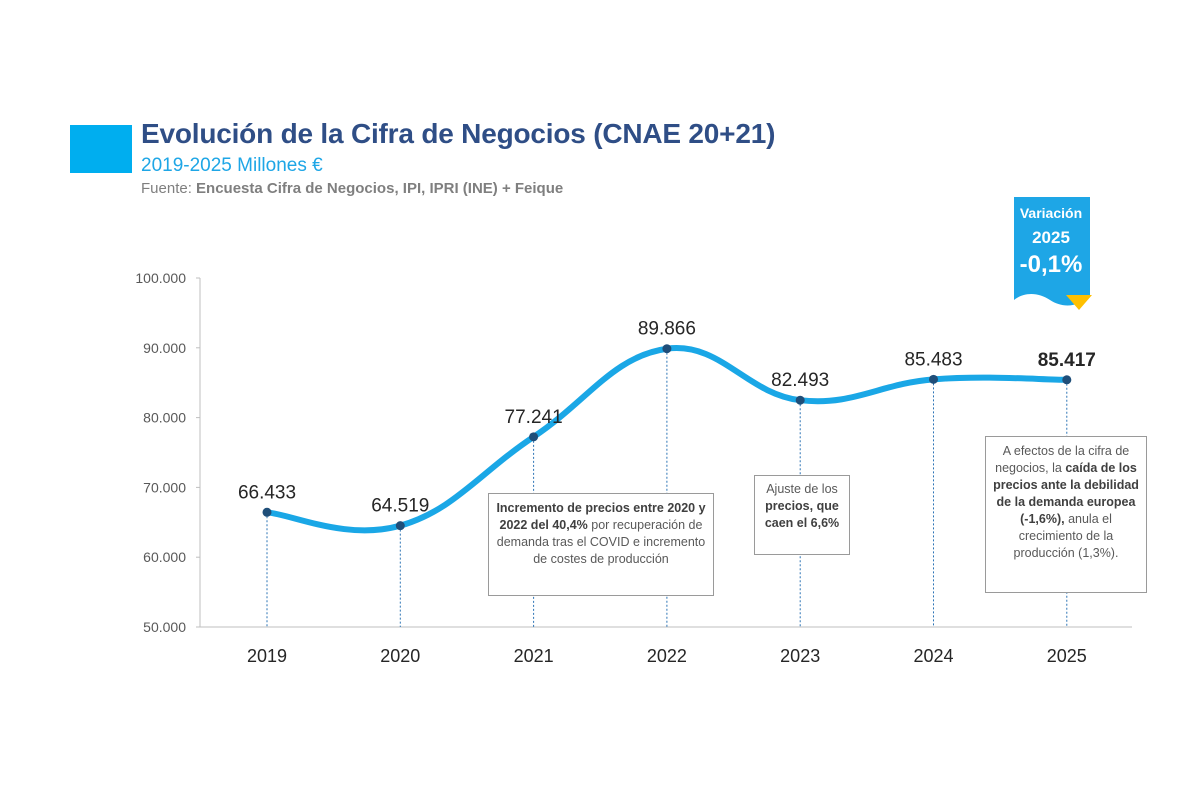 The image size is (1200, 800). I want to click on variation-badge, so click(1052, 251).